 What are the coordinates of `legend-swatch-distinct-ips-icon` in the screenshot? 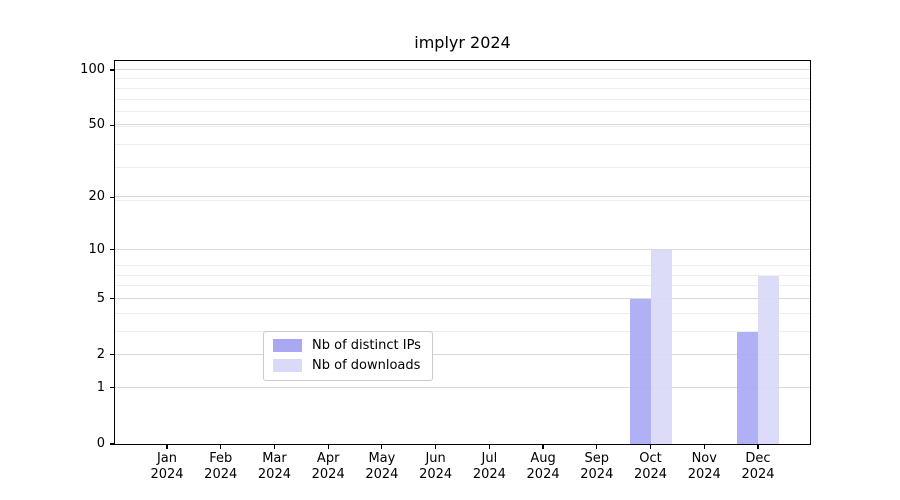 It's located at (287, 345).